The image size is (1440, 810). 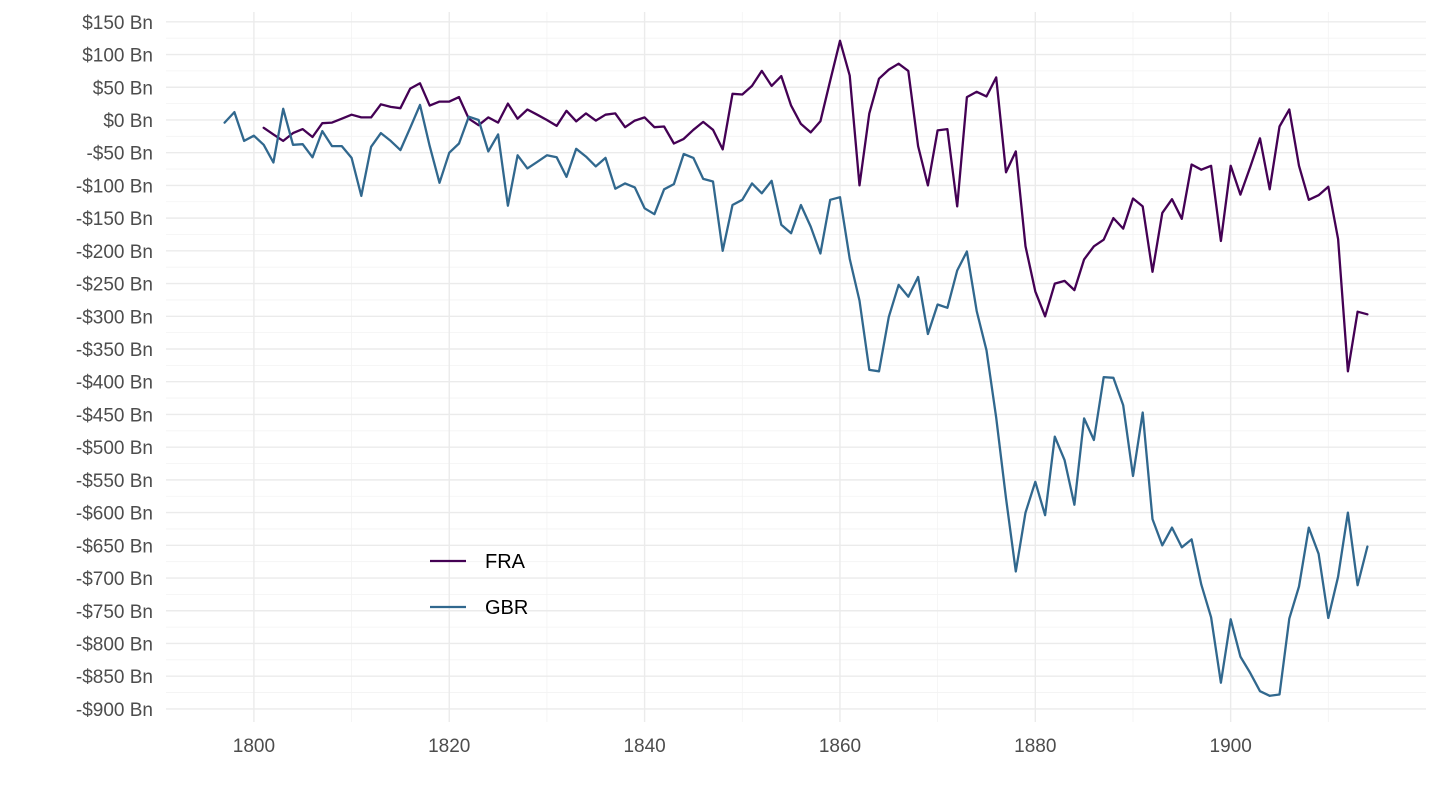 I want to click on x-tick-label: 1800, so click(x=254, y=746).